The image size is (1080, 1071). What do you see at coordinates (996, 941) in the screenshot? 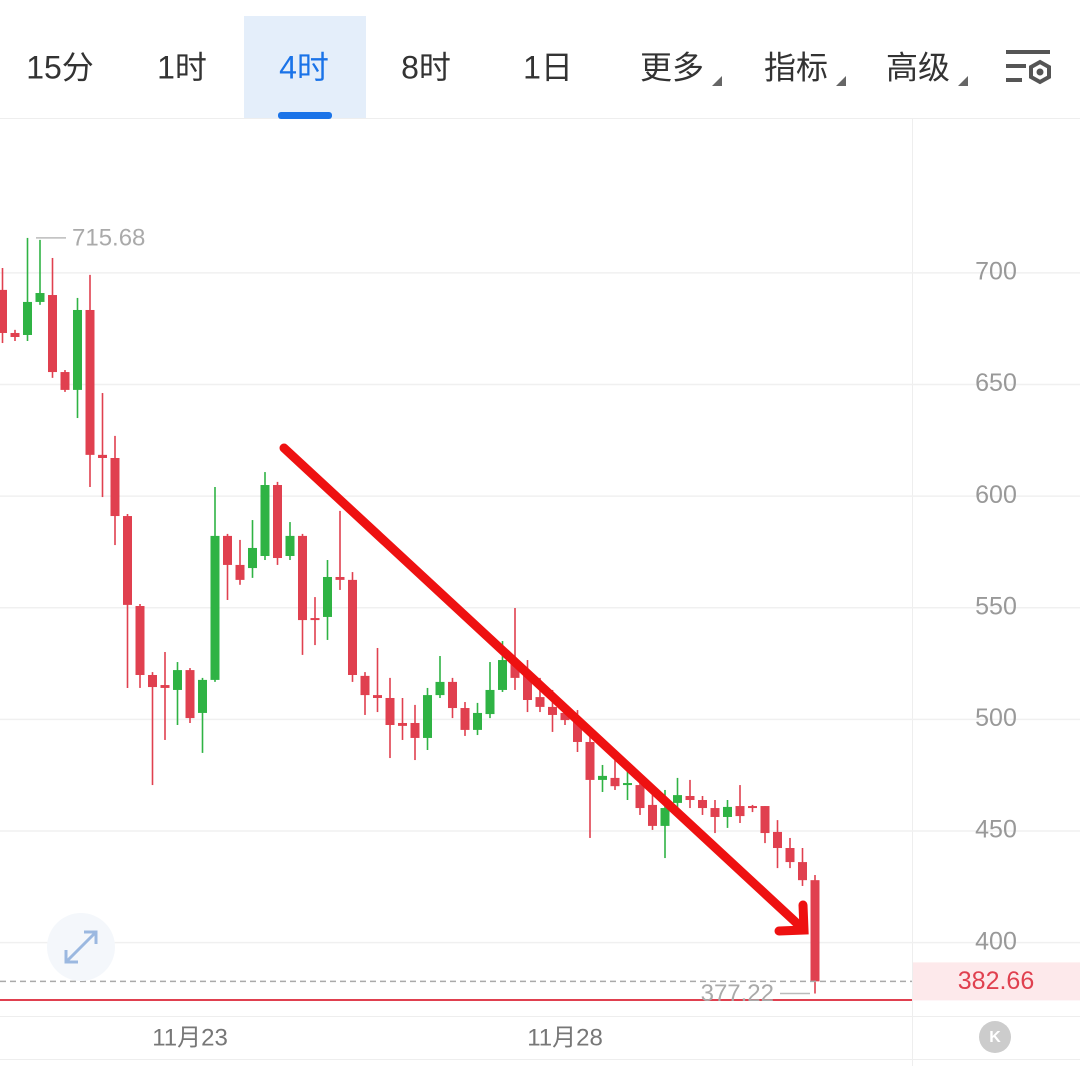
I see `y-tick-label: 400` at bounding box center [996, 941].